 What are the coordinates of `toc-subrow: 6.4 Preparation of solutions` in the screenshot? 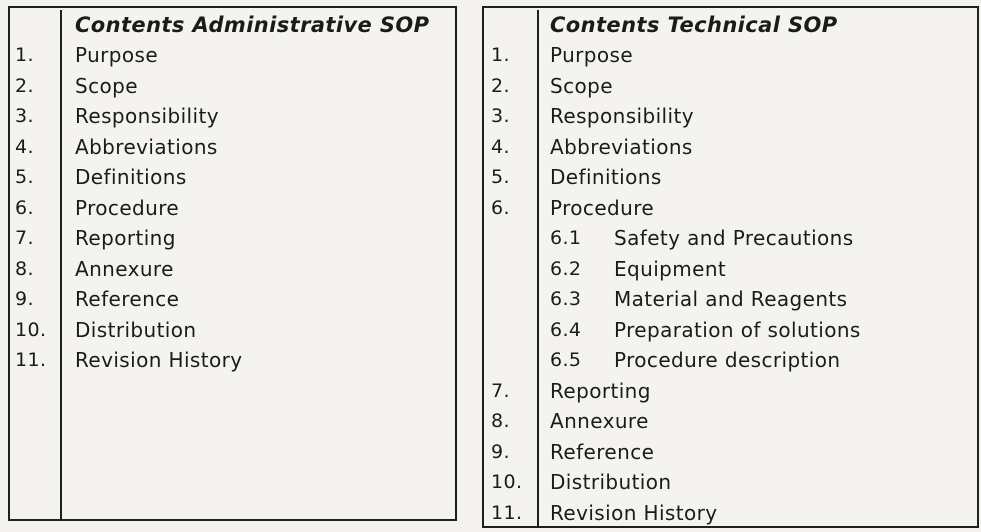 It's located at (730, 329).